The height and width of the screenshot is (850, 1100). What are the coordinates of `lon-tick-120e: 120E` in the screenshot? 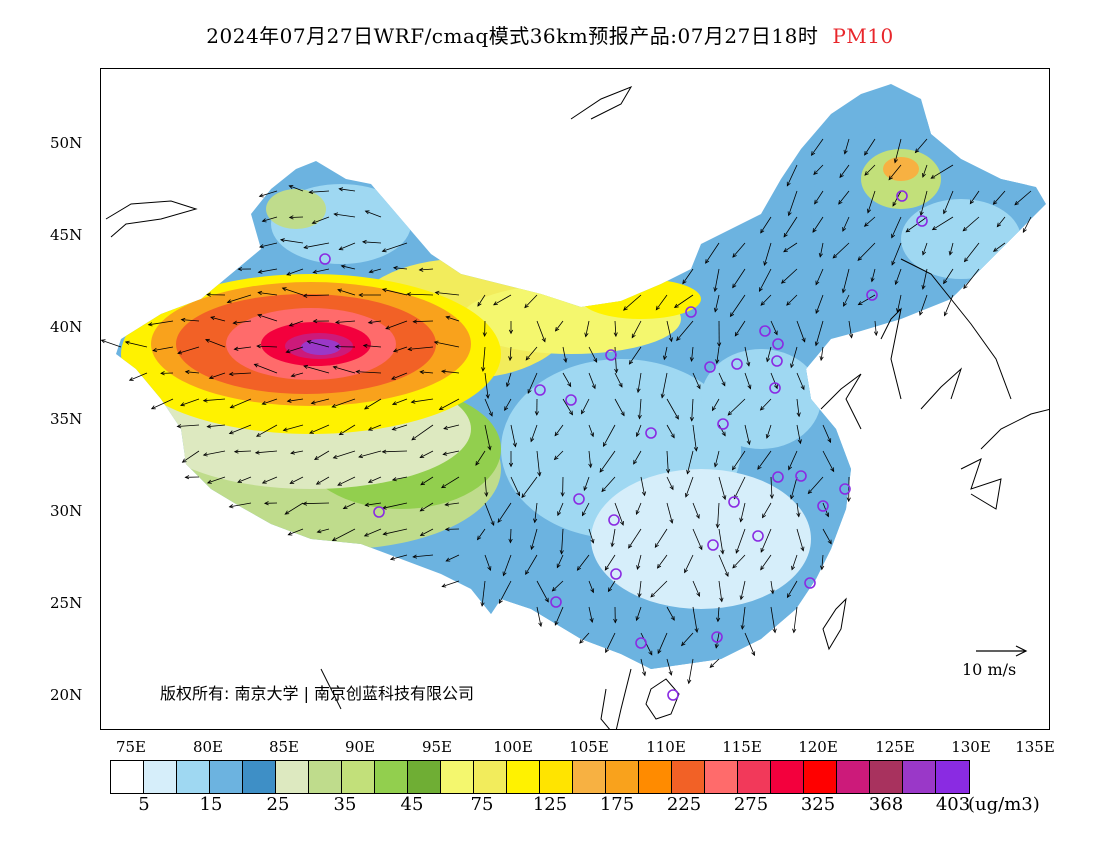 It's located at (818, 747).